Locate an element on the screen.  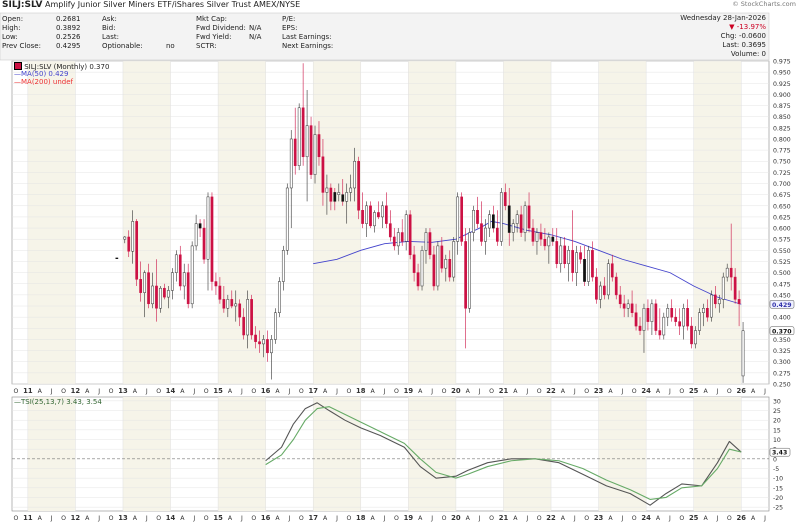
x-tick-label: 24 is located at coordinates (646, 518).